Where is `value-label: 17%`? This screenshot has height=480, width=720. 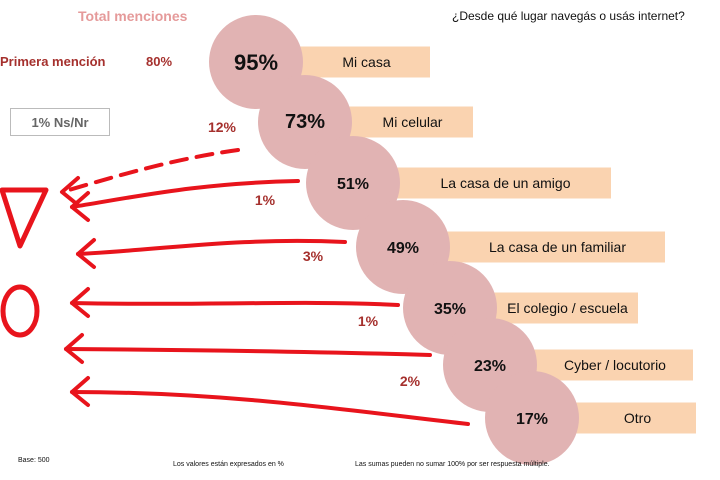 value-label: 17% is located at coordinates (532, 419).